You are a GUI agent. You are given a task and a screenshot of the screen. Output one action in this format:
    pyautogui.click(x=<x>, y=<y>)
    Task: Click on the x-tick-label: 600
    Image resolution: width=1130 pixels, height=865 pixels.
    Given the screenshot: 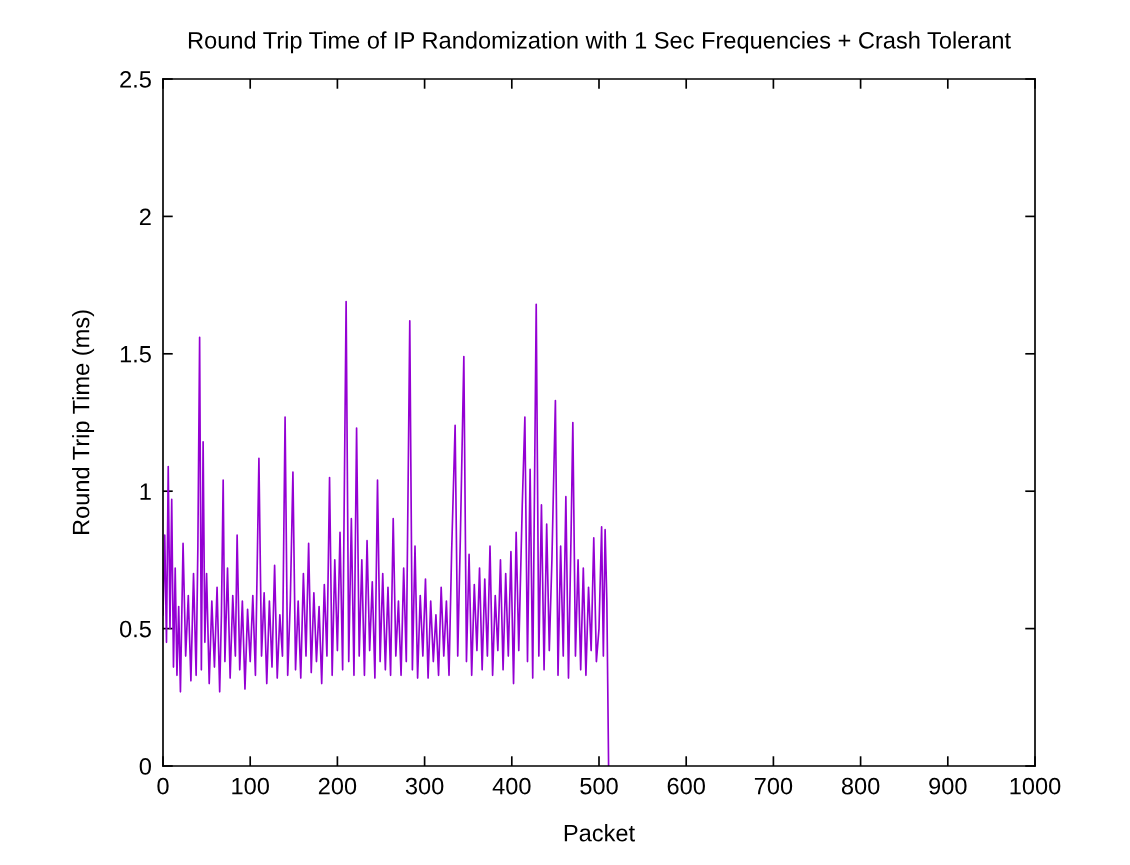 What is the action you would take?
    pyautogui.click(x=686, y=786)
    